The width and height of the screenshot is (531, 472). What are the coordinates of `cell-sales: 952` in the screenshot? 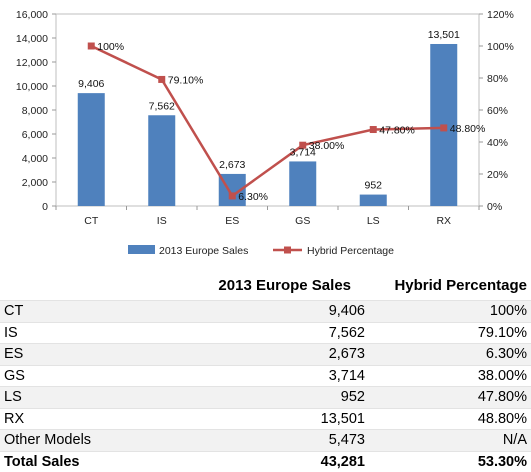 It's located at (260, 397).